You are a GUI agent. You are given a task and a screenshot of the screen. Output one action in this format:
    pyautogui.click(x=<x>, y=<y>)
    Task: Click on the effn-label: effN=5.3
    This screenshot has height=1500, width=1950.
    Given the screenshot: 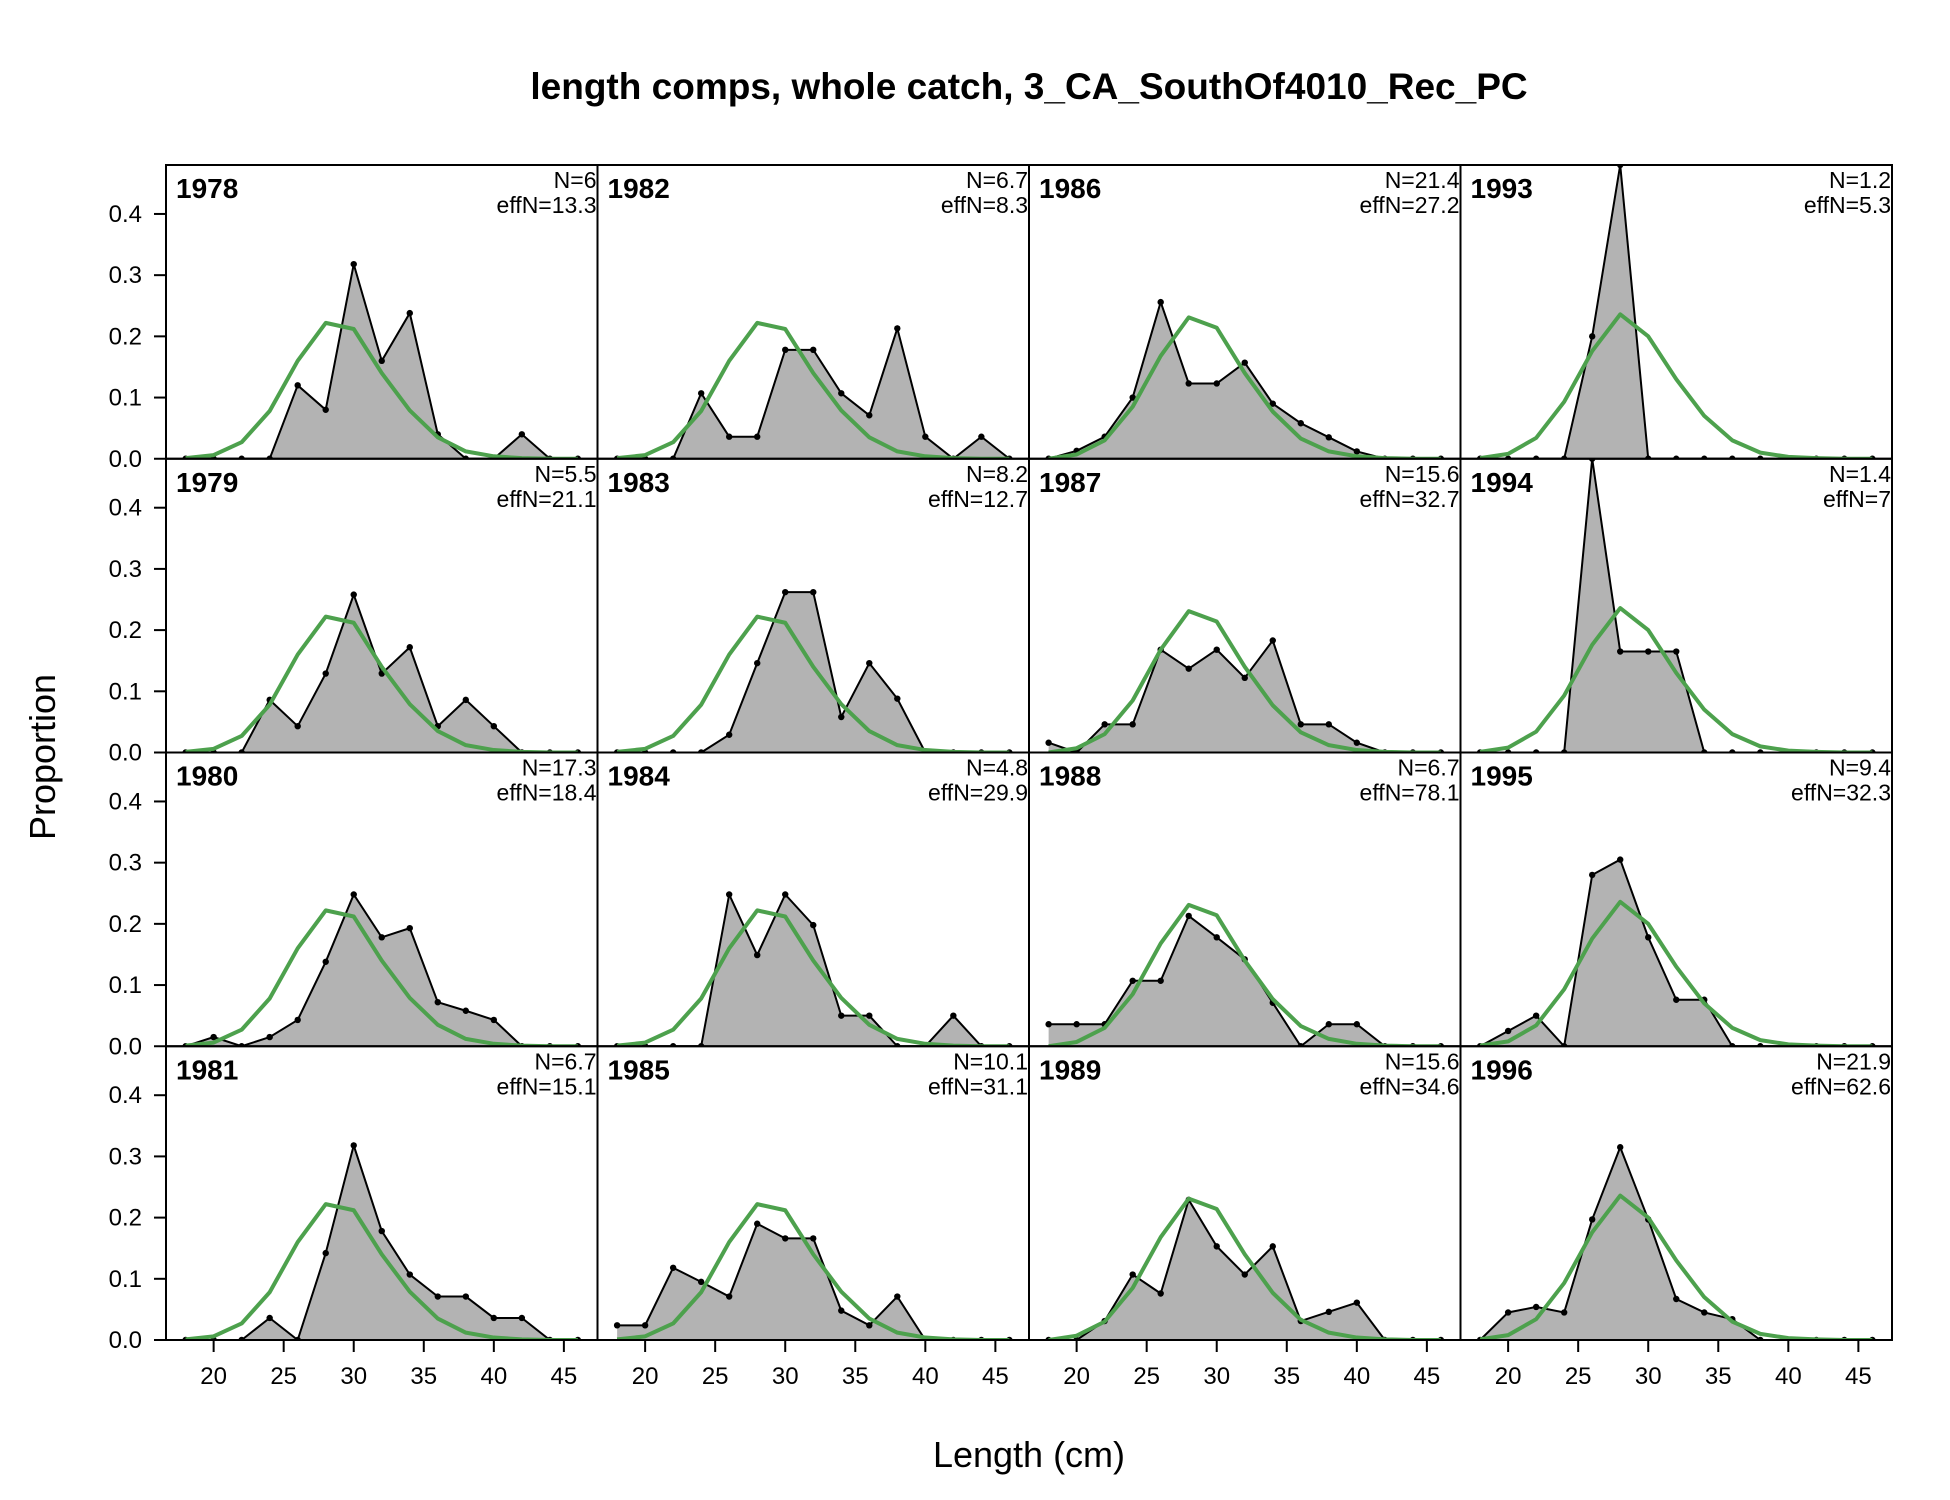 What is the action you would take?
    pyautogui.click(x=1847, y=205)
    